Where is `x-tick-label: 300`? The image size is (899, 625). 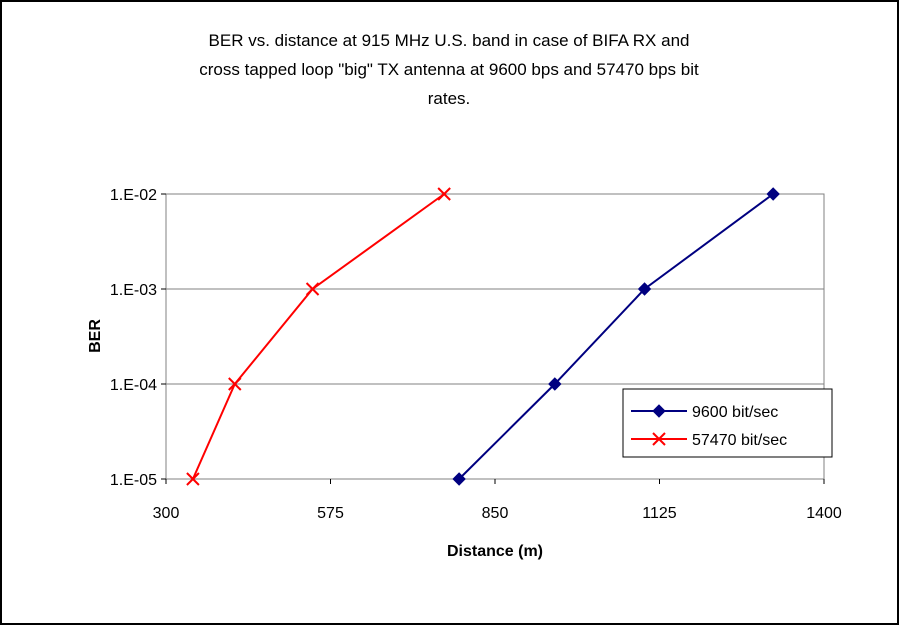
x-tick-label: 300 is located at coordinates (166, 513).